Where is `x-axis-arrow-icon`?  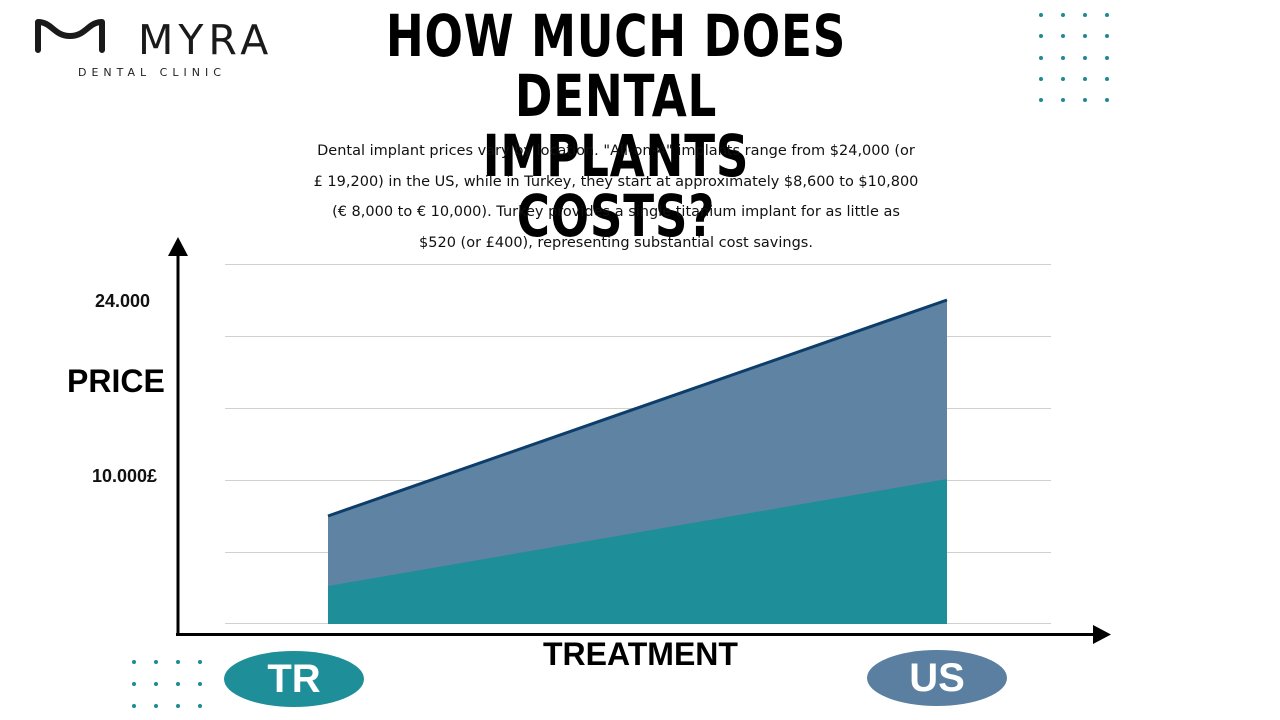 x-axis-arrow-icon is located at coordinates (1102, 634).